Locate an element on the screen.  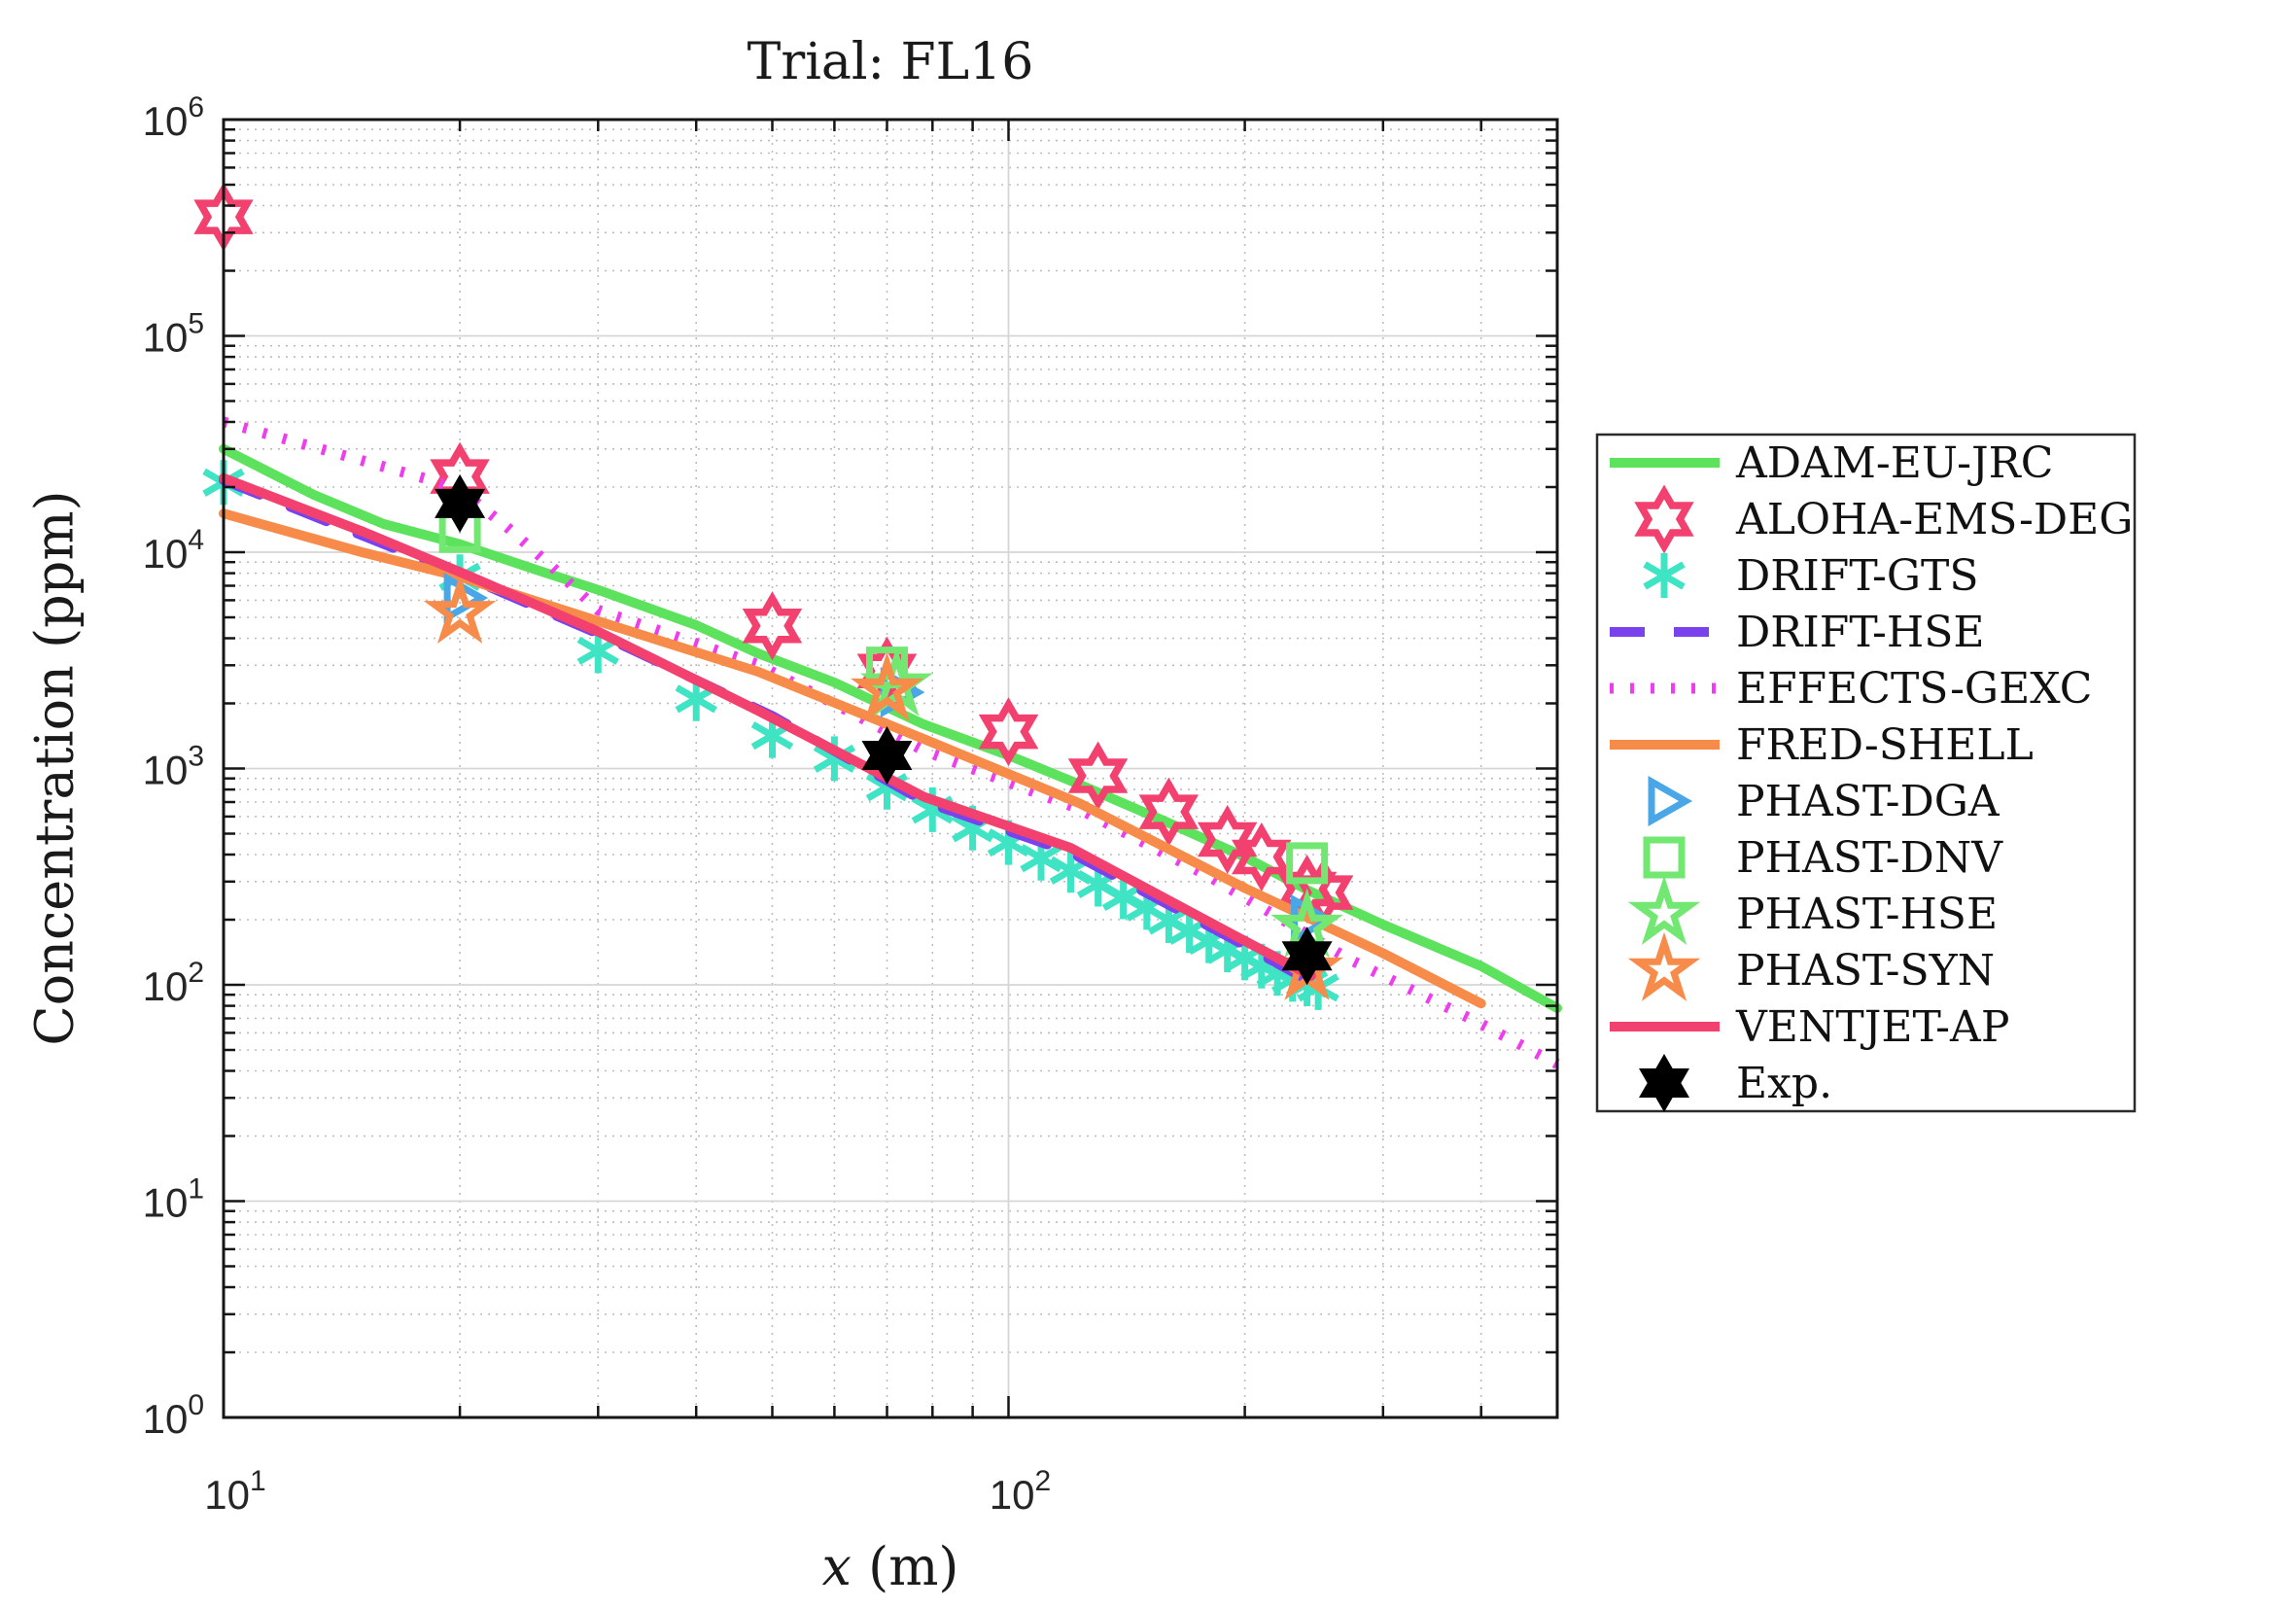
x-axis-label: x (m) is located at coordinates (890, 1566).